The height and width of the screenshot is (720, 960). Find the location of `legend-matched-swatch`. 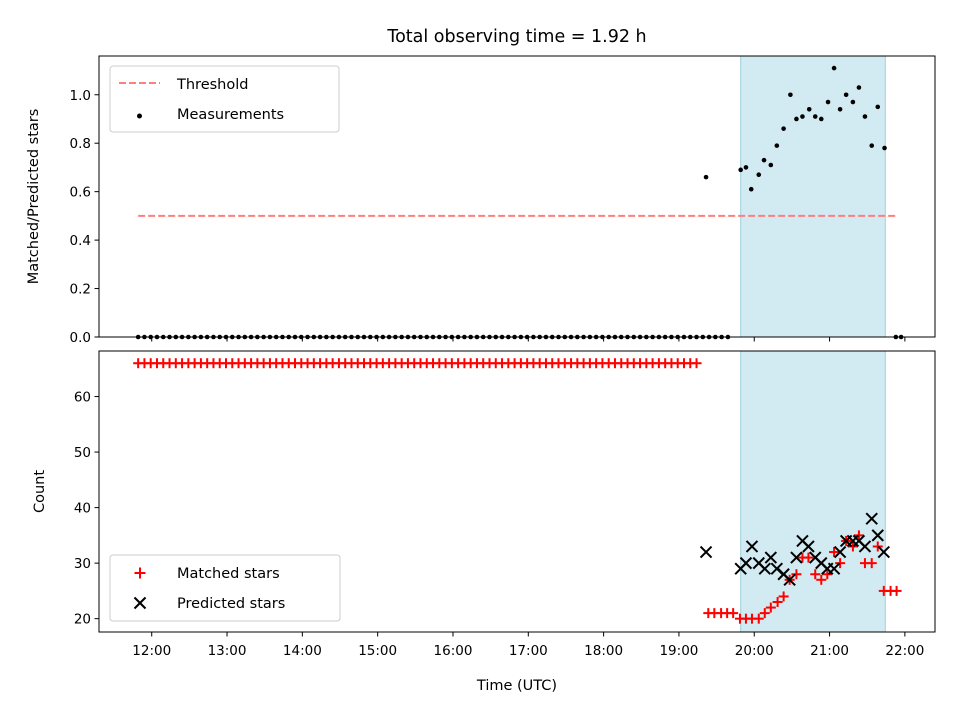

legend-matched-swatch is located at coordinates (140, 573).